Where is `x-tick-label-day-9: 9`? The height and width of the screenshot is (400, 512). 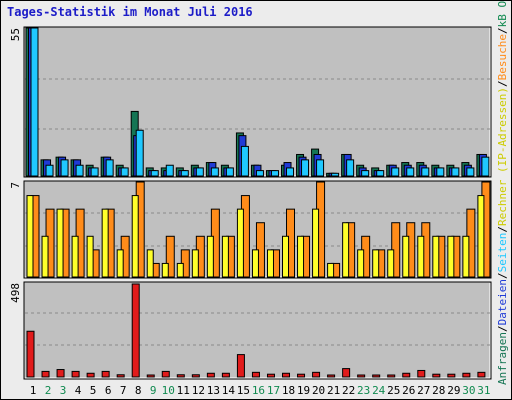
x-tick-label-day-9: 9 is located at coordinates (153, 390).